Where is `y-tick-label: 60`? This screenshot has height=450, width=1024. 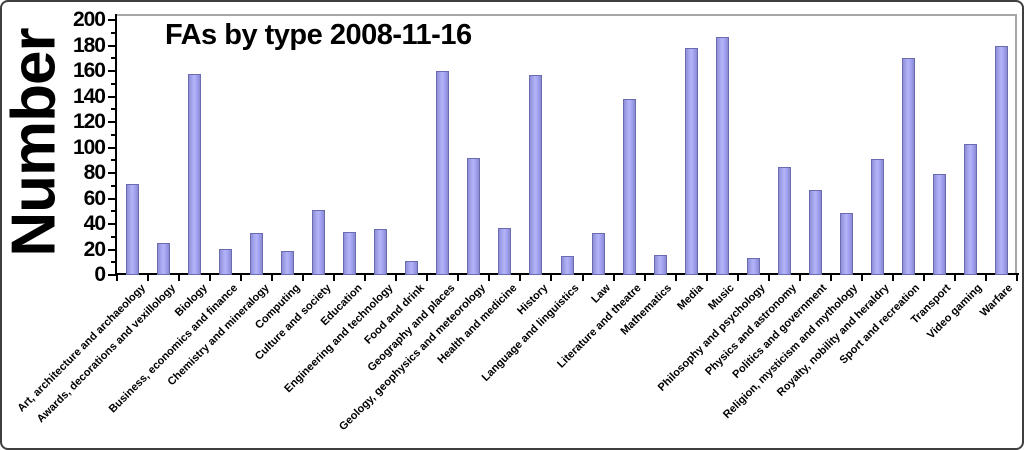
y-tick-label: 60 is located at coordinates (94, 198).